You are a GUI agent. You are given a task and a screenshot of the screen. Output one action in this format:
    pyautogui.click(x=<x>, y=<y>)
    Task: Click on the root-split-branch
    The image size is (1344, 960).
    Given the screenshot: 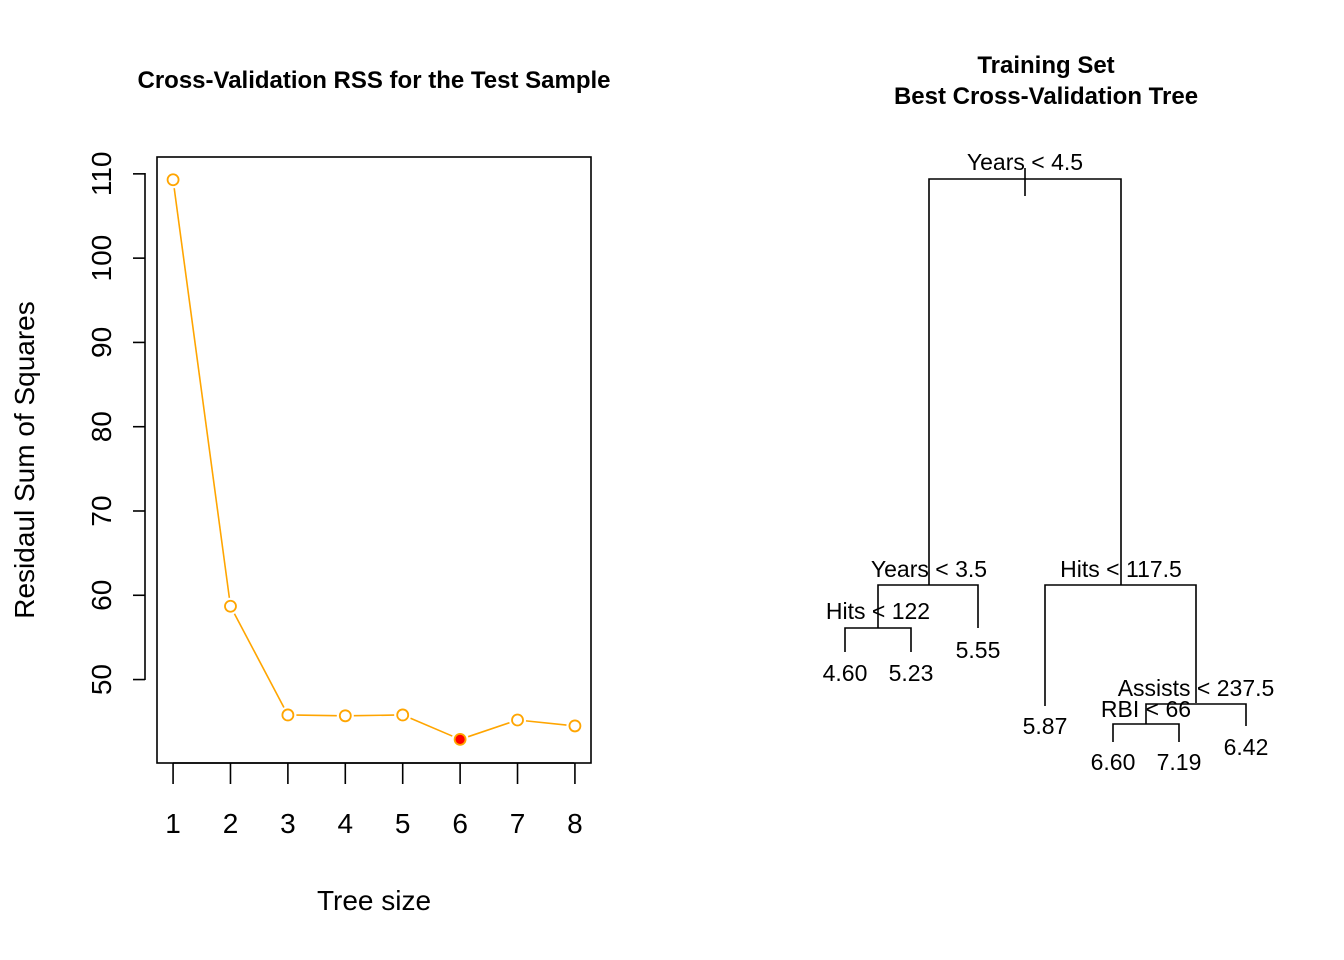 What is the action you would take?
    pyautogui.click(x=1025, y=381)
    